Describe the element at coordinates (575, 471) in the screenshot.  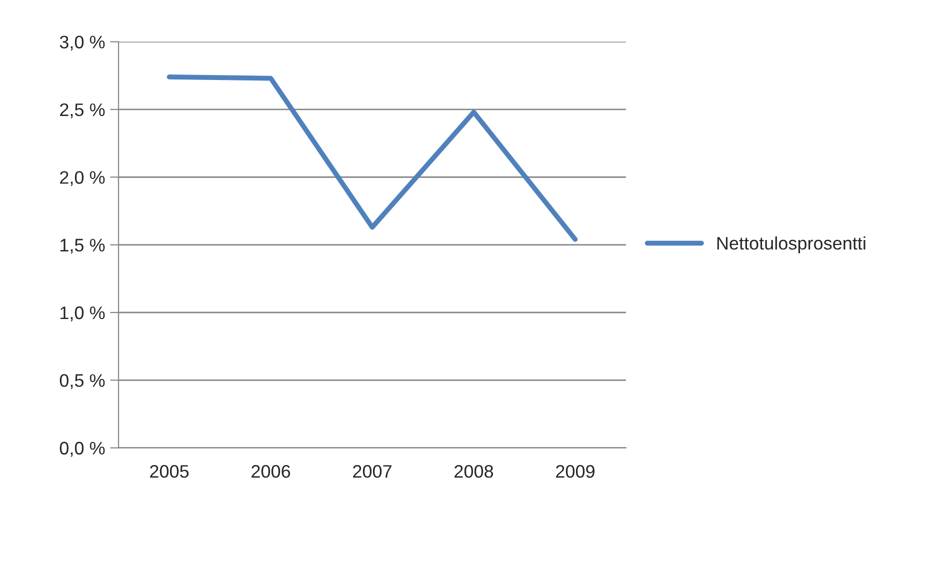
I see `x-tick-label: 2009` at that location.